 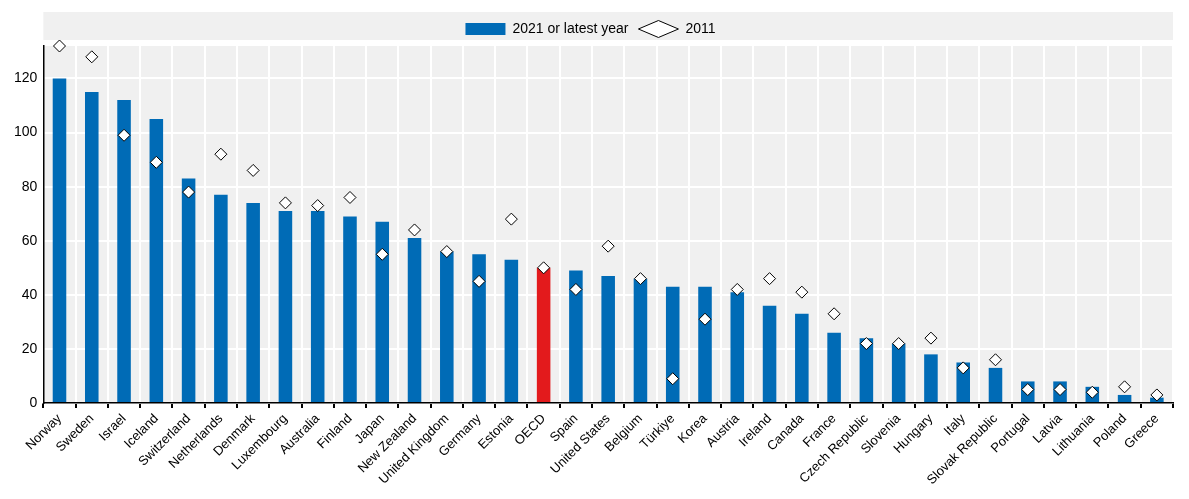 What do you see at coordinates (570, 27) in the screenshot?
I see `legend-label: 2021 or latest year` at bounding box center [570, 27].